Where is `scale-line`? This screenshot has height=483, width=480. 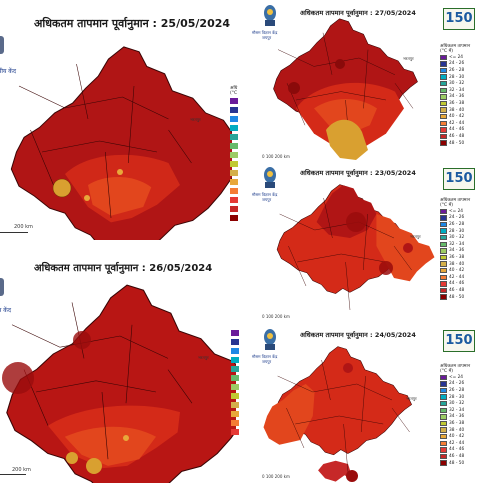
scale-line is located at coordinates (13, 474).